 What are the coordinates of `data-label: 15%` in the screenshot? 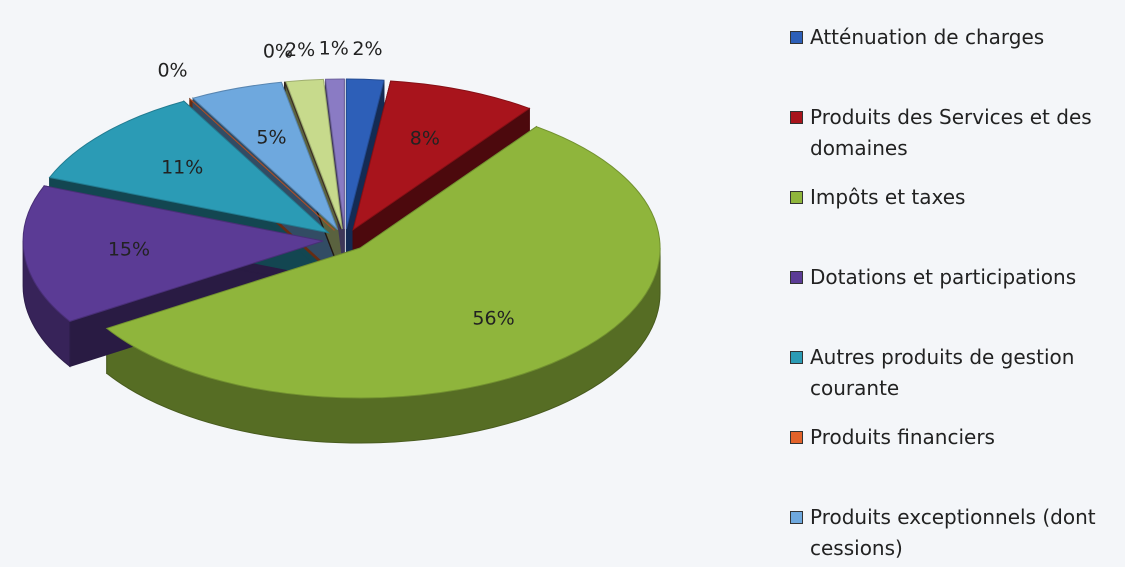 It's located at (129, 250).